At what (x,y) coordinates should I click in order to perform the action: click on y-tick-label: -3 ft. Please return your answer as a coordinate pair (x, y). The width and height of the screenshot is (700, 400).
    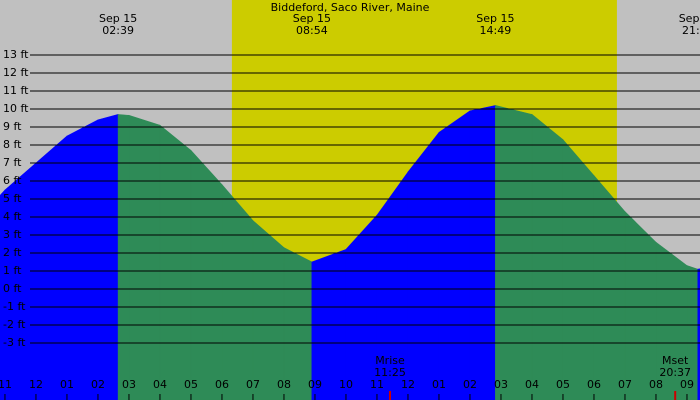
    Looking at the image, I should click on (14, 342).